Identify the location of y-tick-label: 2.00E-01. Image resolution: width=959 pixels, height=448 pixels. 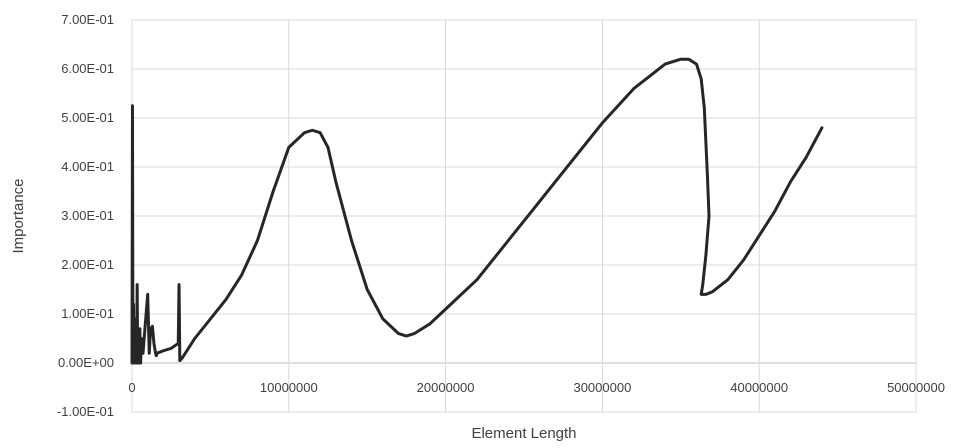
(87, 264).